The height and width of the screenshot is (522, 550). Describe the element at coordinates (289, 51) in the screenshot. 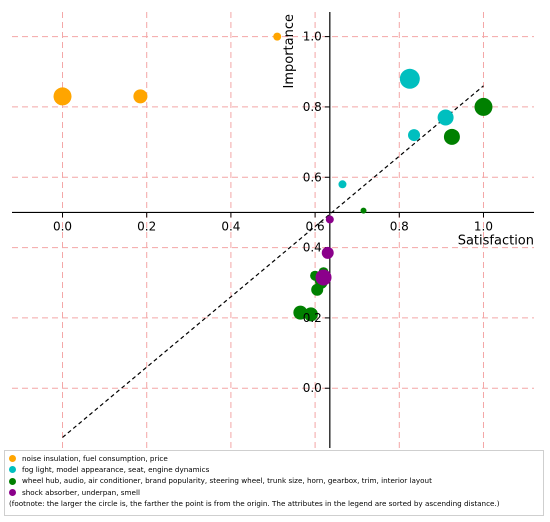

I see `y-axis-label: Importance` at that location.